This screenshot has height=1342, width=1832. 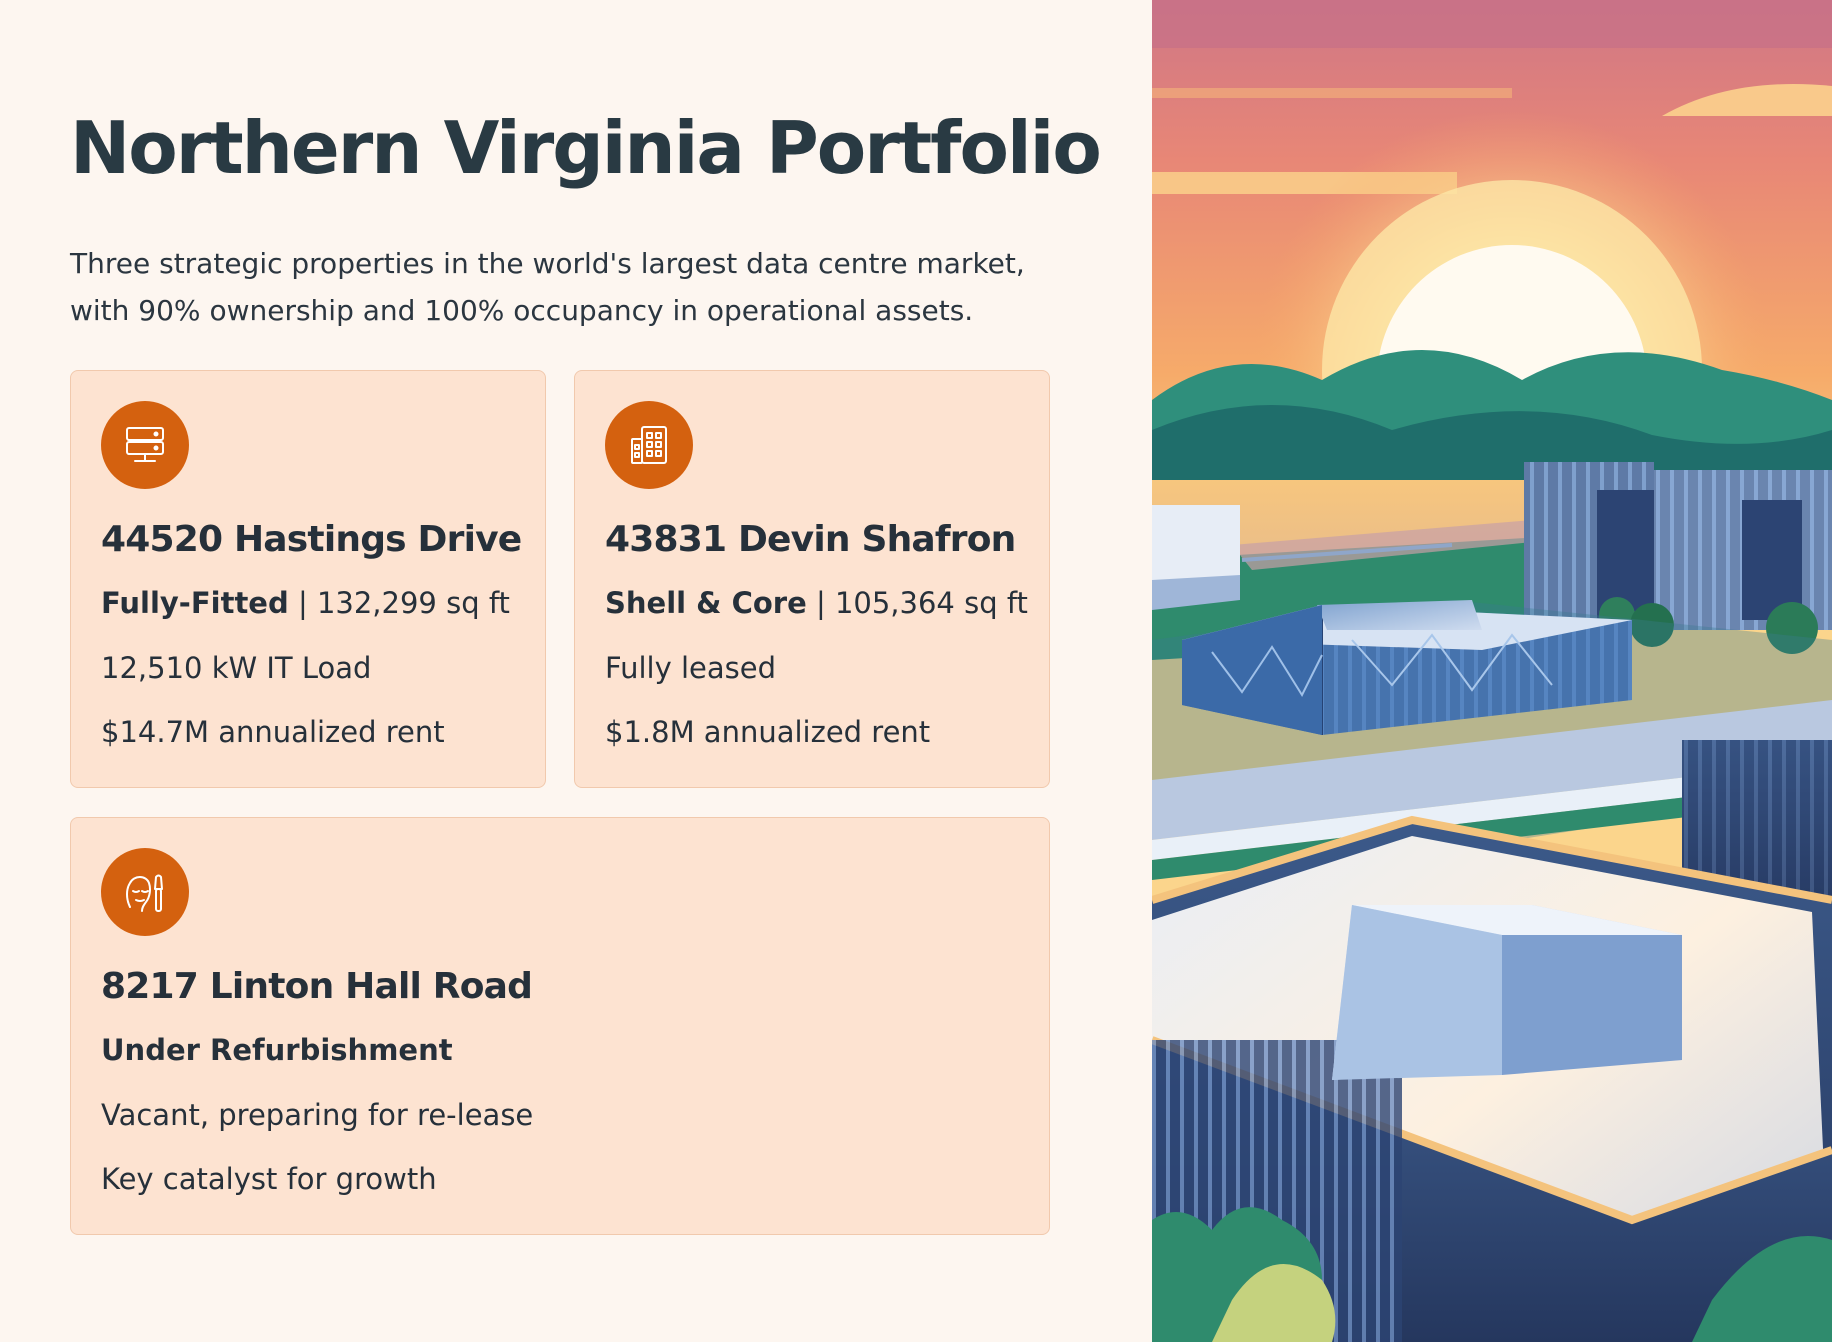 I want to click on property-spec: Shell & Core | 105,364 sq ft, so click(x=816, y=603).